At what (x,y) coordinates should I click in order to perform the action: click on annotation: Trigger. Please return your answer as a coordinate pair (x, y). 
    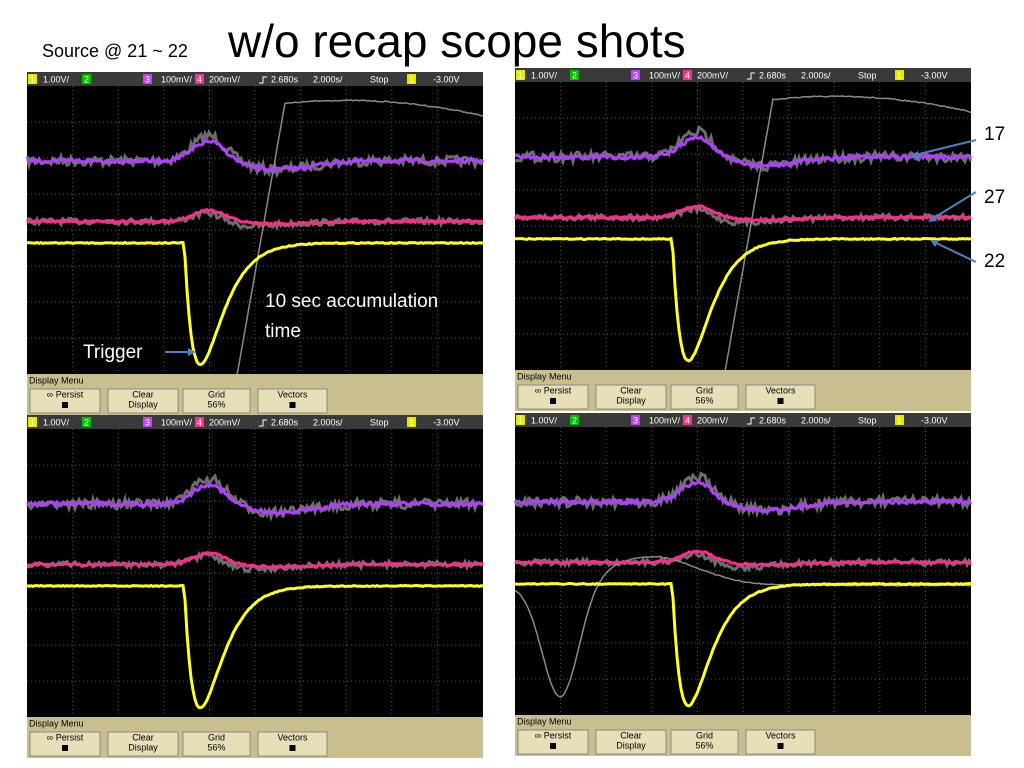
    Looking at the image, I should click on (113, 352).